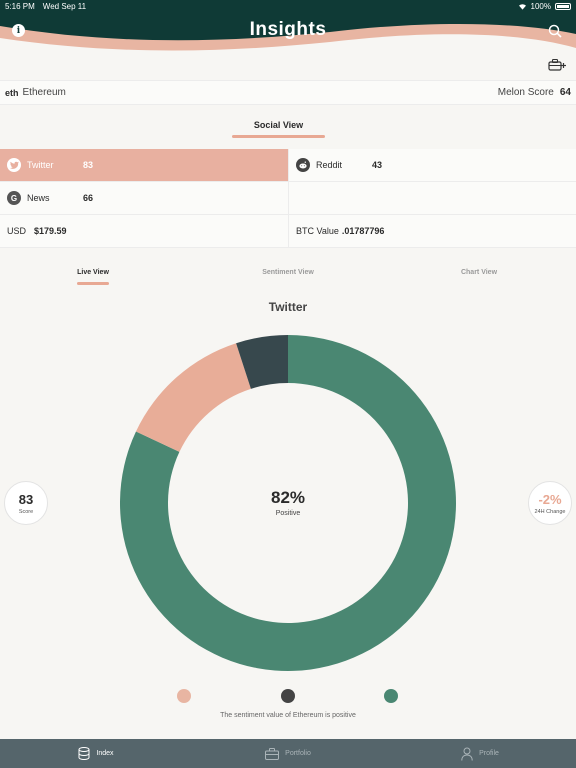 This screenshot has width=576, height=768. I want to click on reddit-label: Reddit, so click(329, 165).